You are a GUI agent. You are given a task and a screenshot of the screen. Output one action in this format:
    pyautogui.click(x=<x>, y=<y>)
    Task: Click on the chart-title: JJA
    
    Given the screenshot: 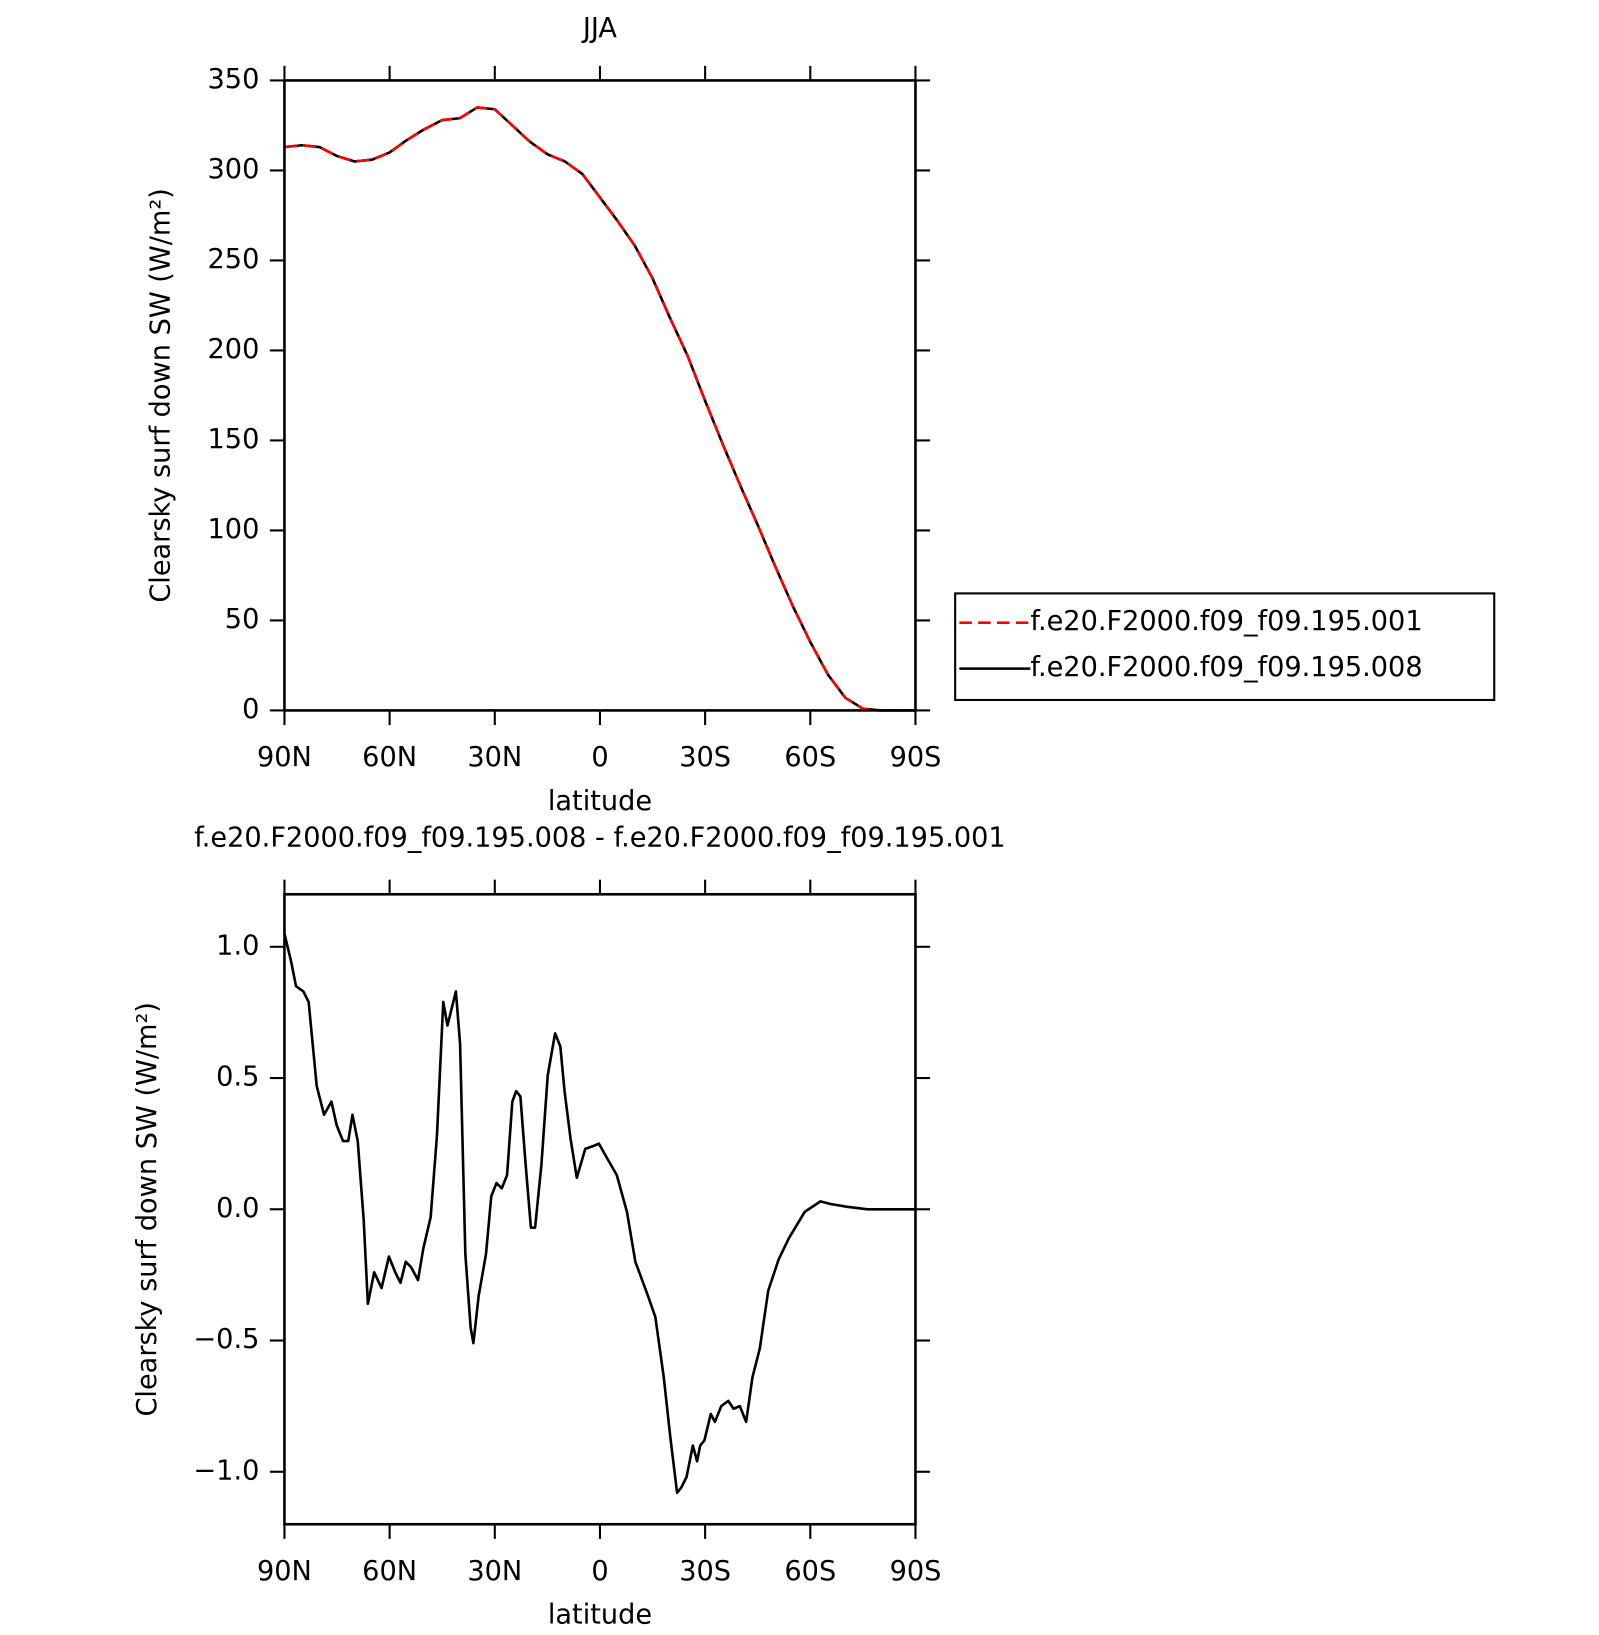 What is the action you would take?
    pyautogui.click(x=599, y=28)
    